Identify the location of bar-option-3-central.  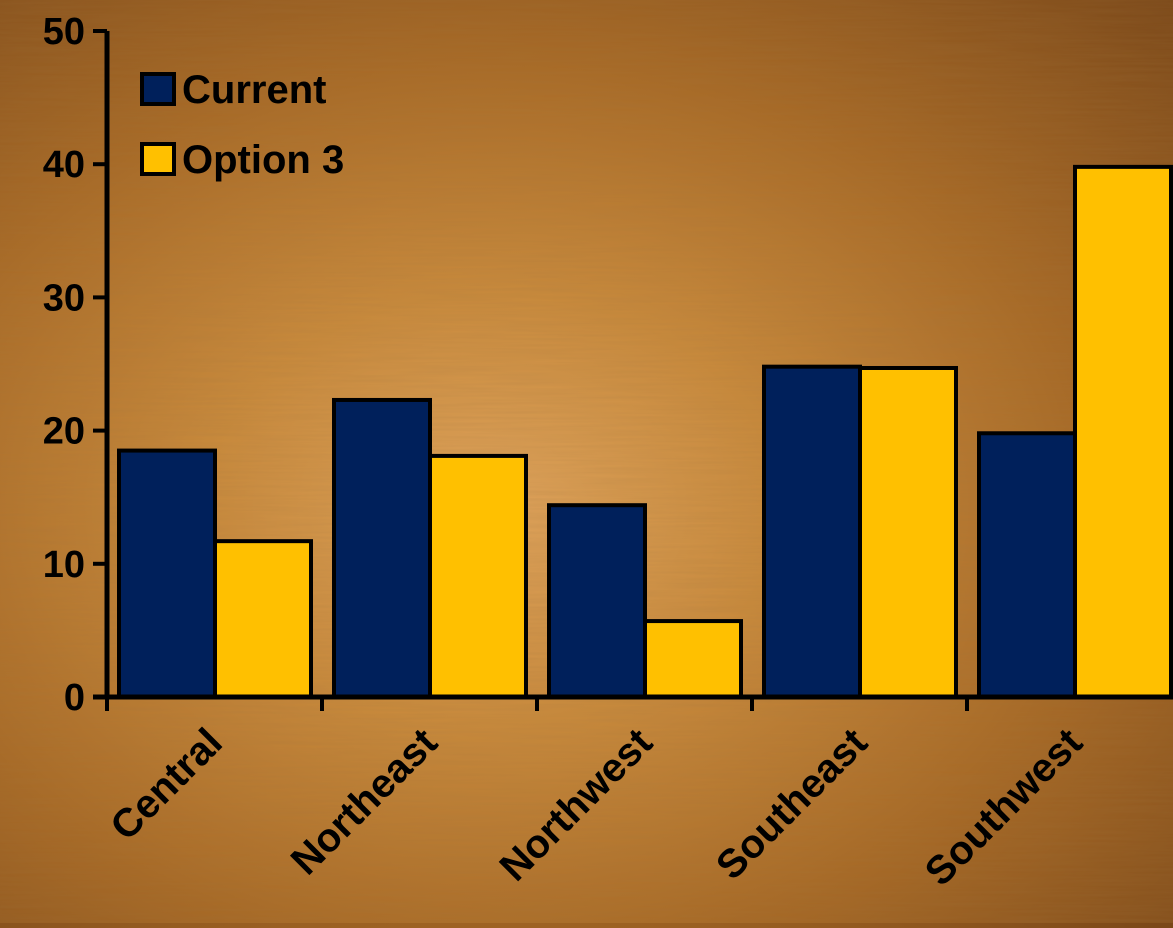
(263, 619).